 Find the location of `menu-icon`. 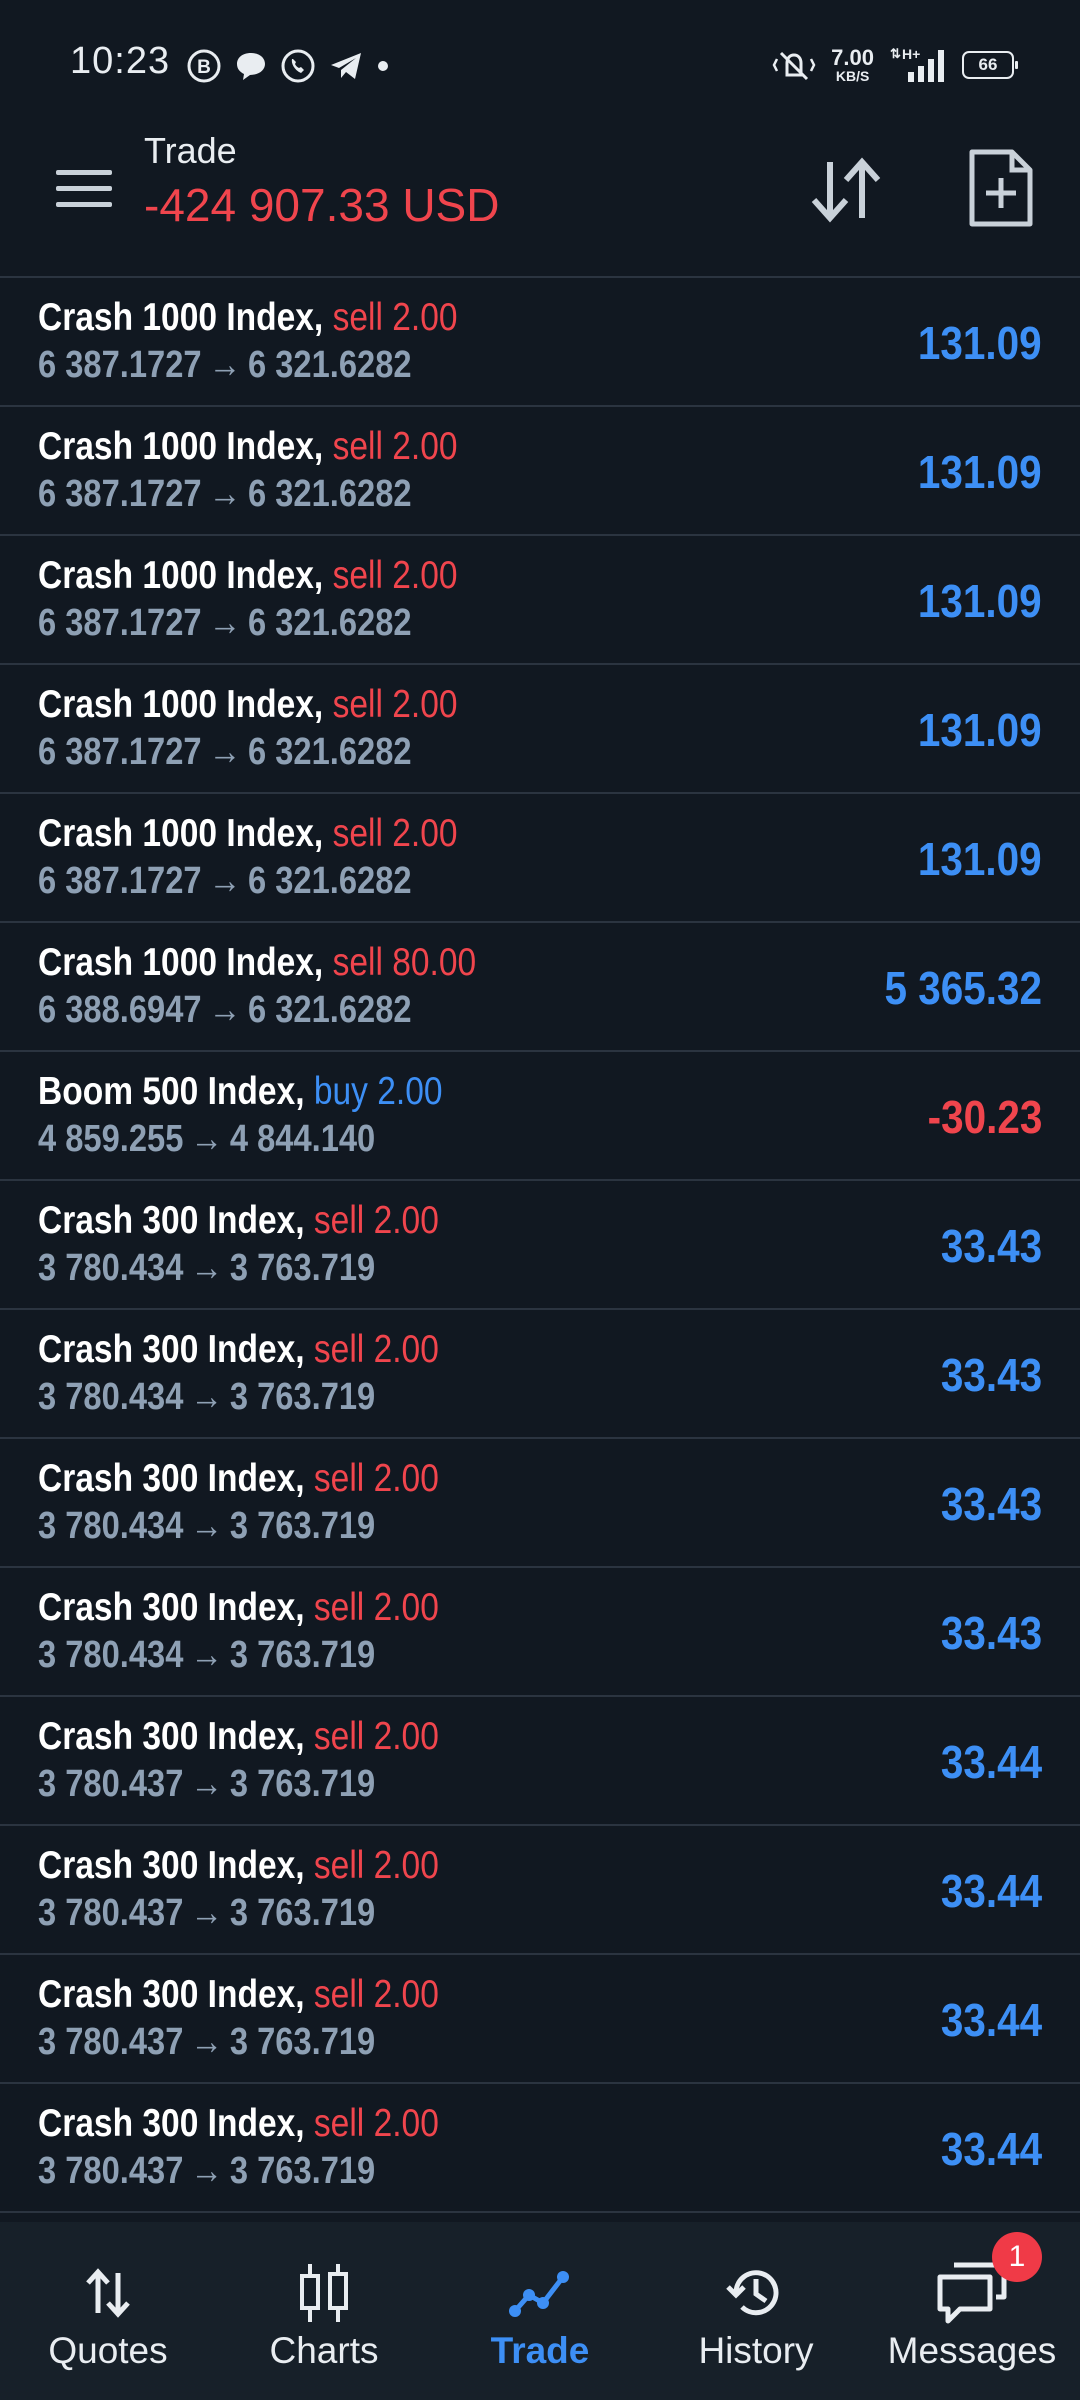

menu-icon is located at coordinates (84, 188).